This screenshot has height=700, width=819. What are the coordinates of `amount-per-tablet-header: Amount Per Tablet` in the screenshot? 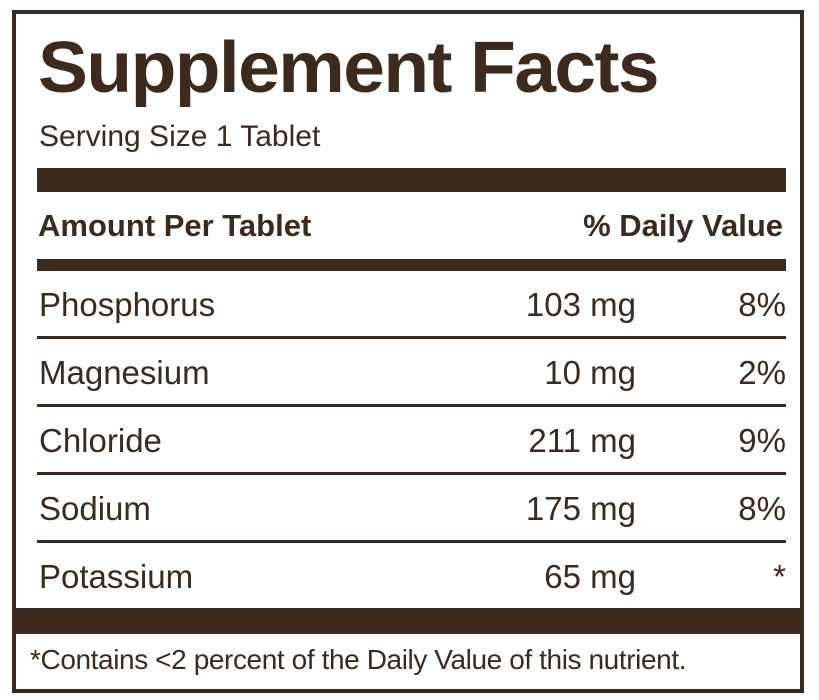 It's located at (175, 225).